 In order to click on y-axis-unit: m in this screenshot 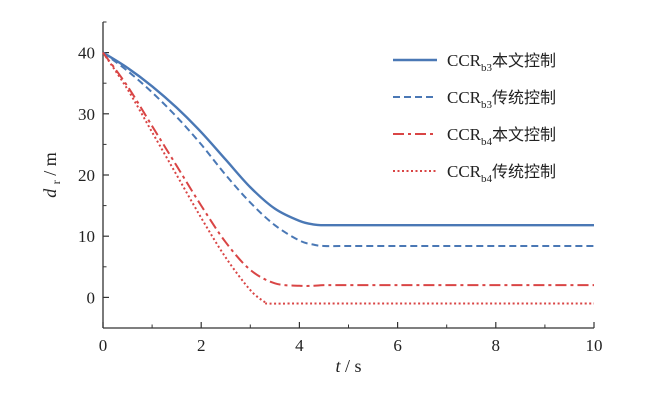, I will do `click(50, 159)`.